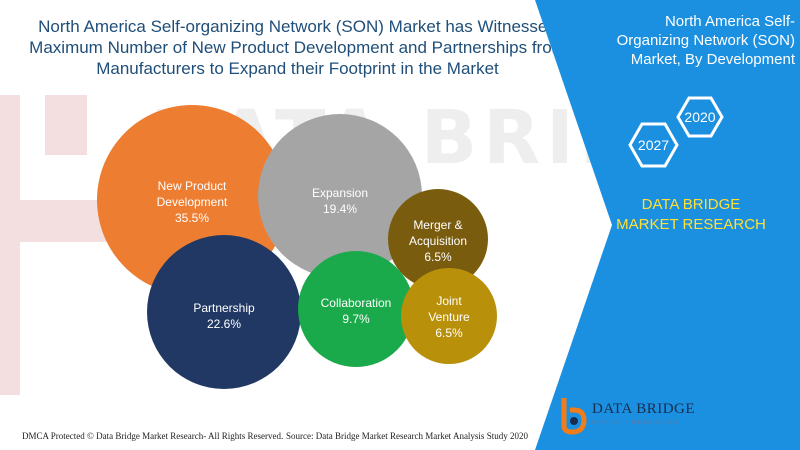  I want to click on logo-tagline: MARKET RESEARCH, so click(636, 423).